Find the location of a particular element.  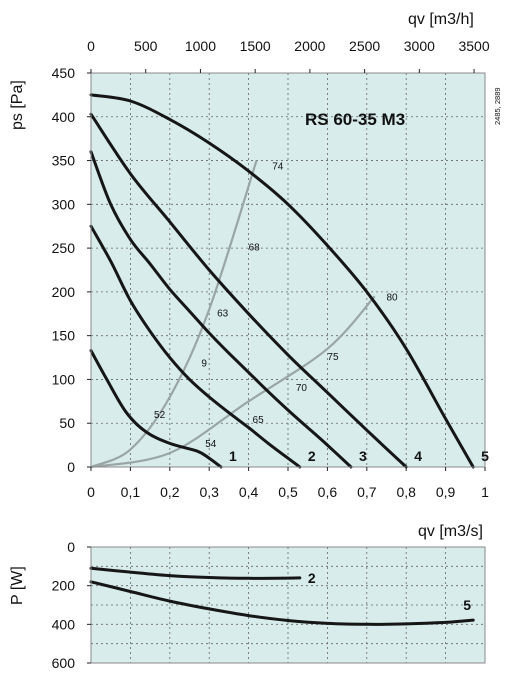

bottom-x-tick-label: 1 is located at coordinates (485, 492).